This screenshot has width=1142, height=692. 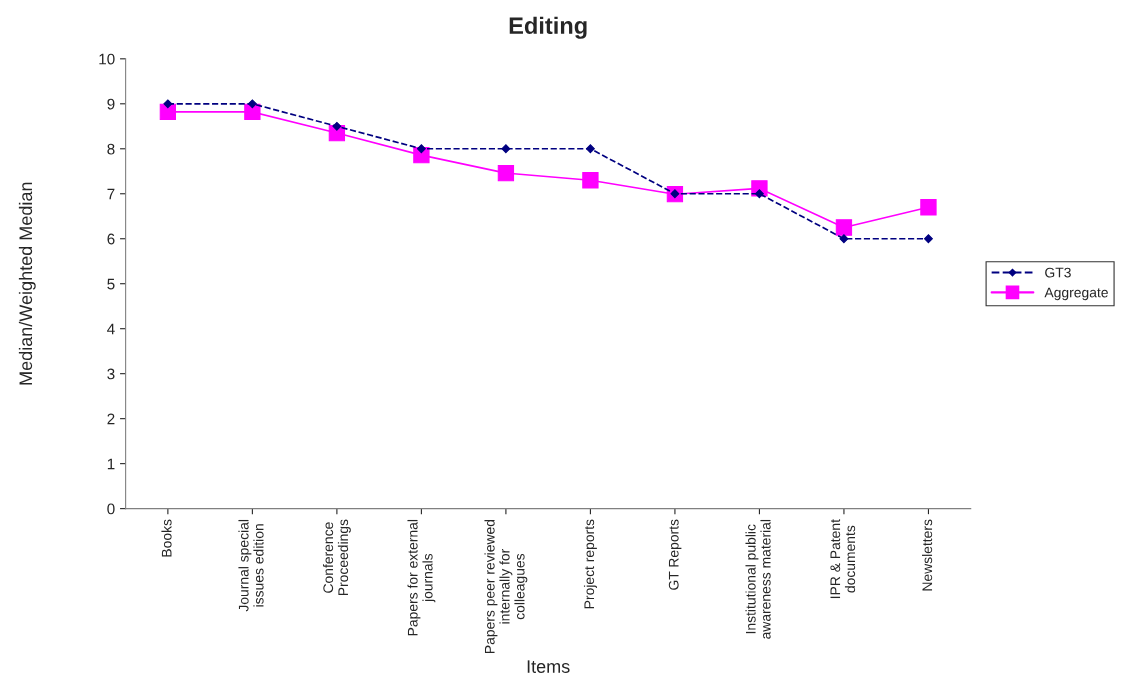 What do you see at coordinates (166, 538) in the screenshot?
I see `x-tick-label: Books` at bounding box center [166, 538].